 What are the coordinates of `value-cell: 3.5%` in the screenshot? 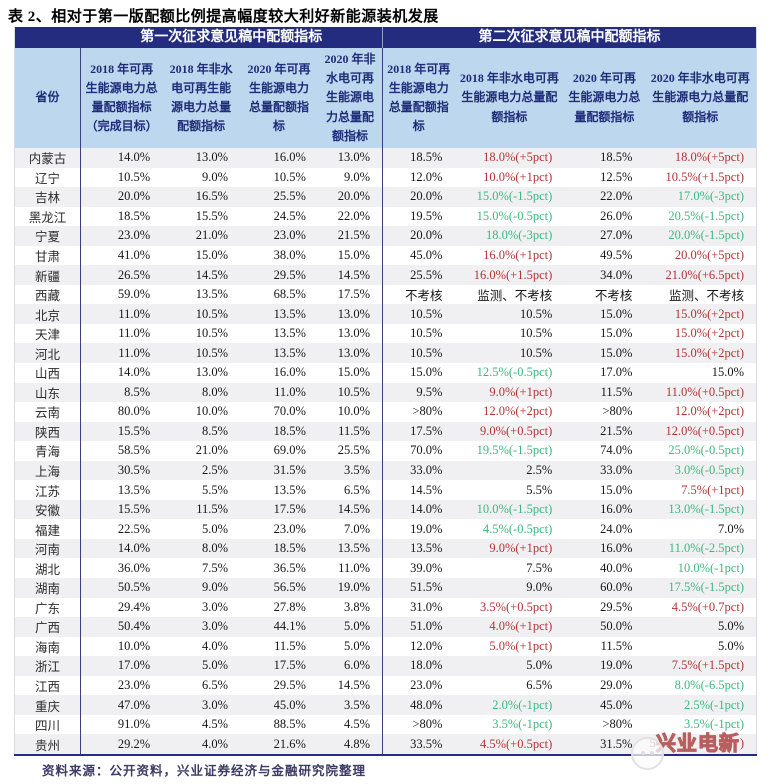 It's located at (350, 470).